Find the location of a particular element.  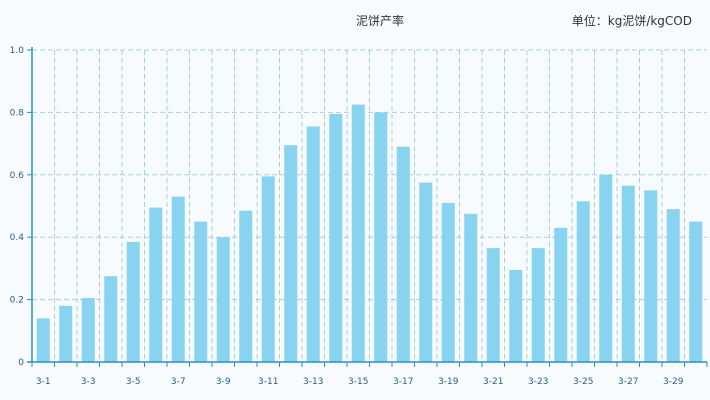

y-tick-label: 0.4 is located at coordinates (17, 238).